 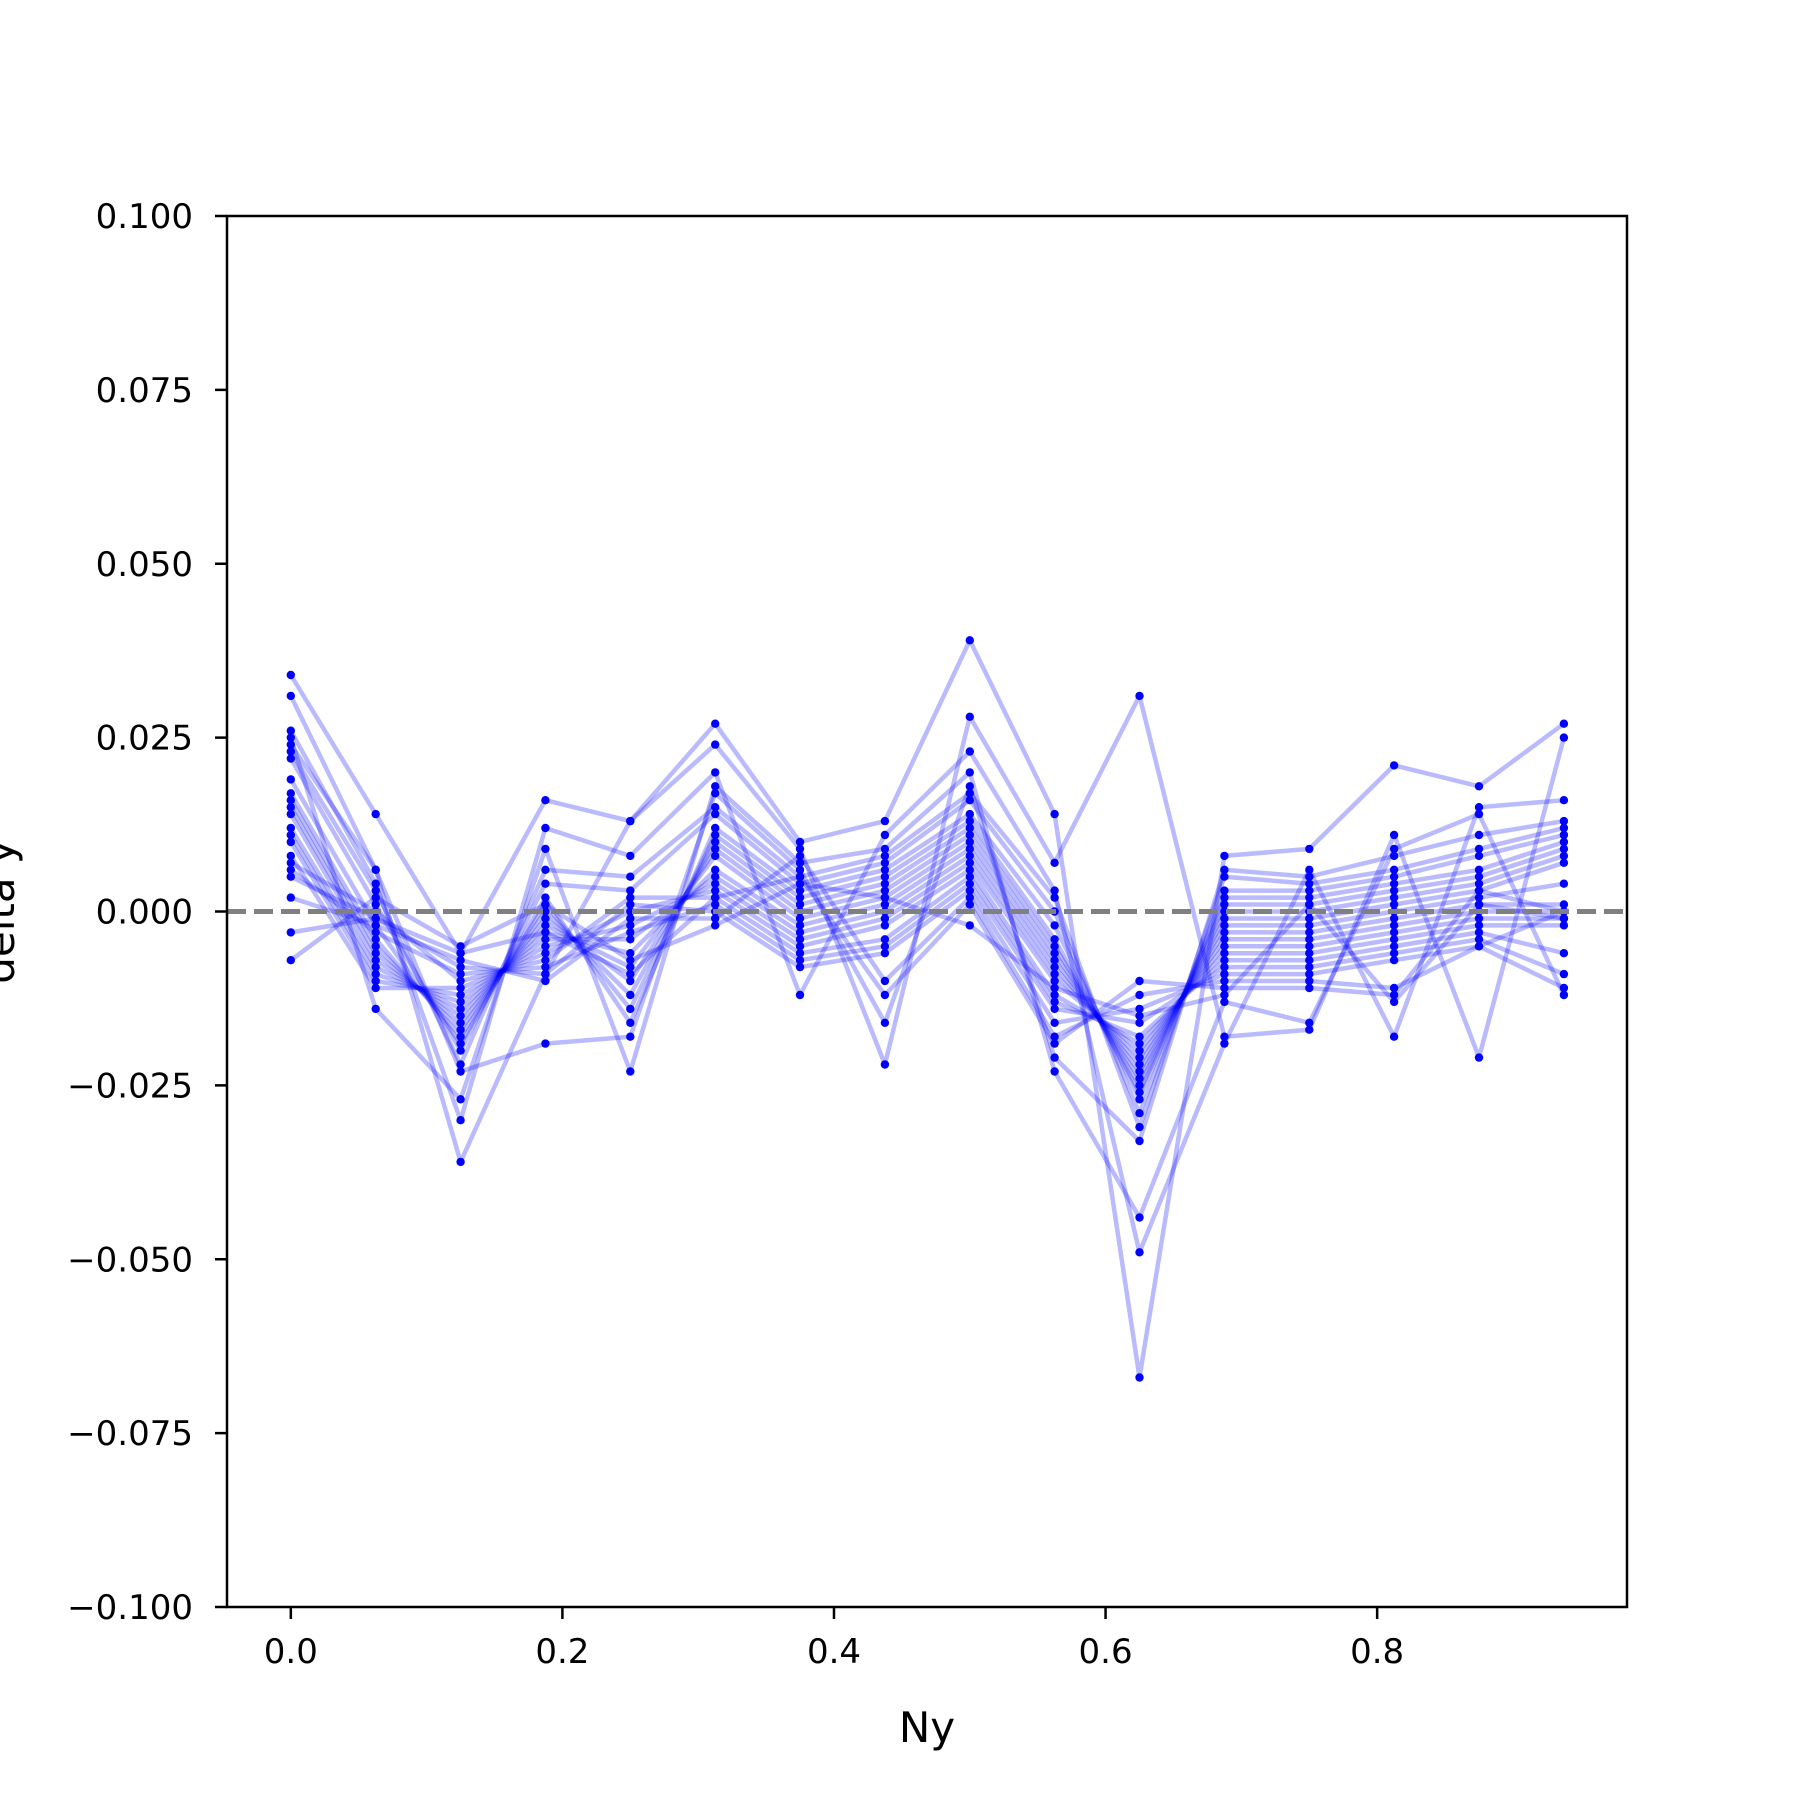 I want to click on x-axis: 0.0 0.2 0.4 0.6 0.8, so click(x=834, y=1639).